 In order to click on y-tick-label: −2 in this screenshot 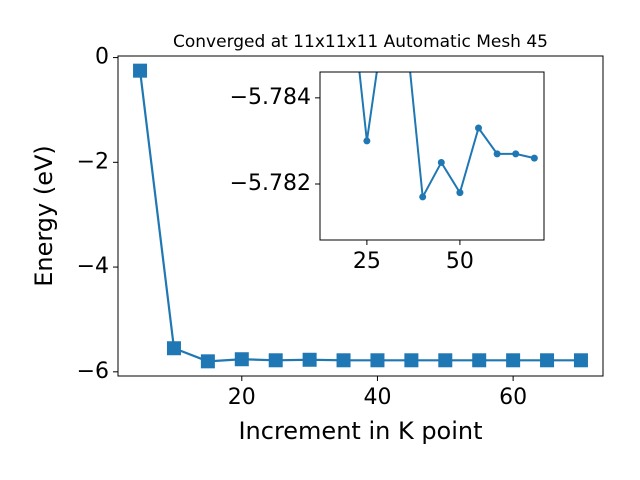, I will do `click(93, 161)`.